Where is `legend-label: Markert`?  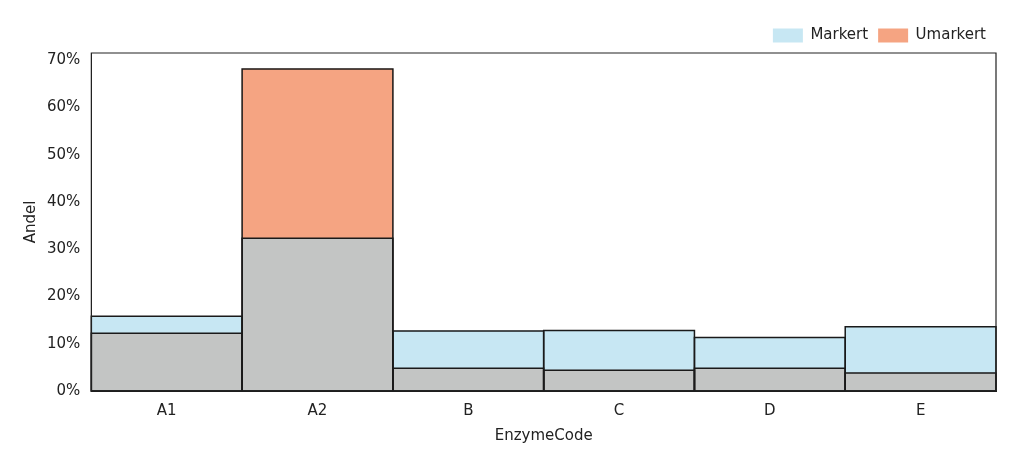 legend-label: Markert is located at coordinates (839, 34).